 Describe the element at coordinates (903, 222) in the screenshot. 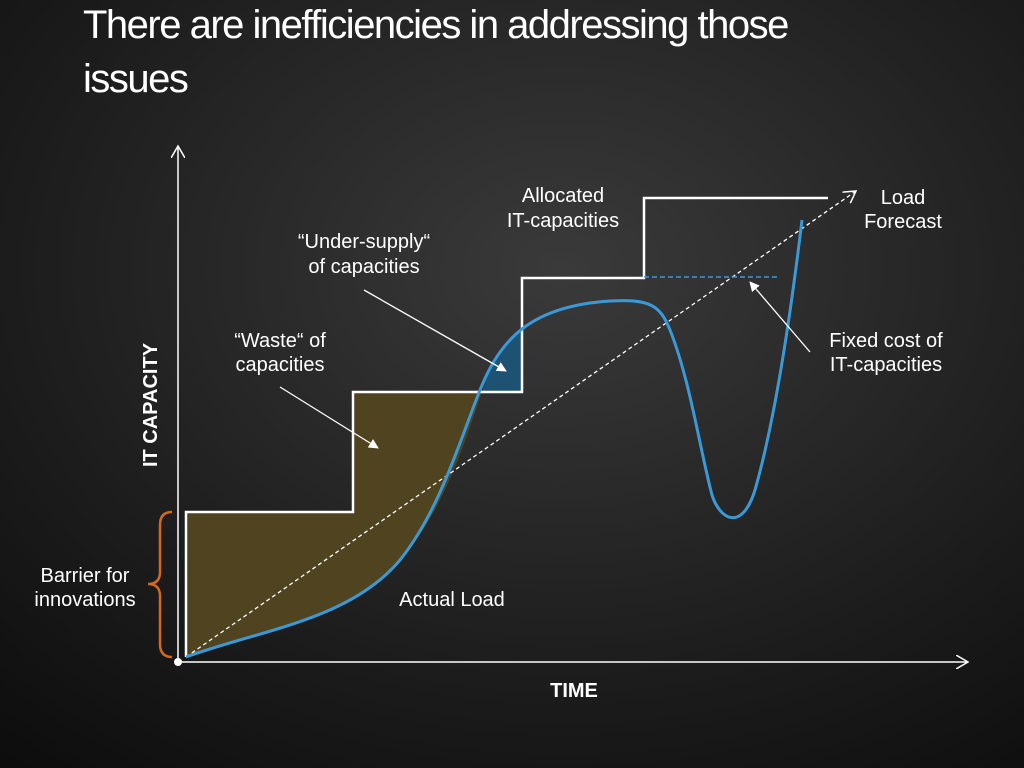

I see `label: Forecast` at that location.